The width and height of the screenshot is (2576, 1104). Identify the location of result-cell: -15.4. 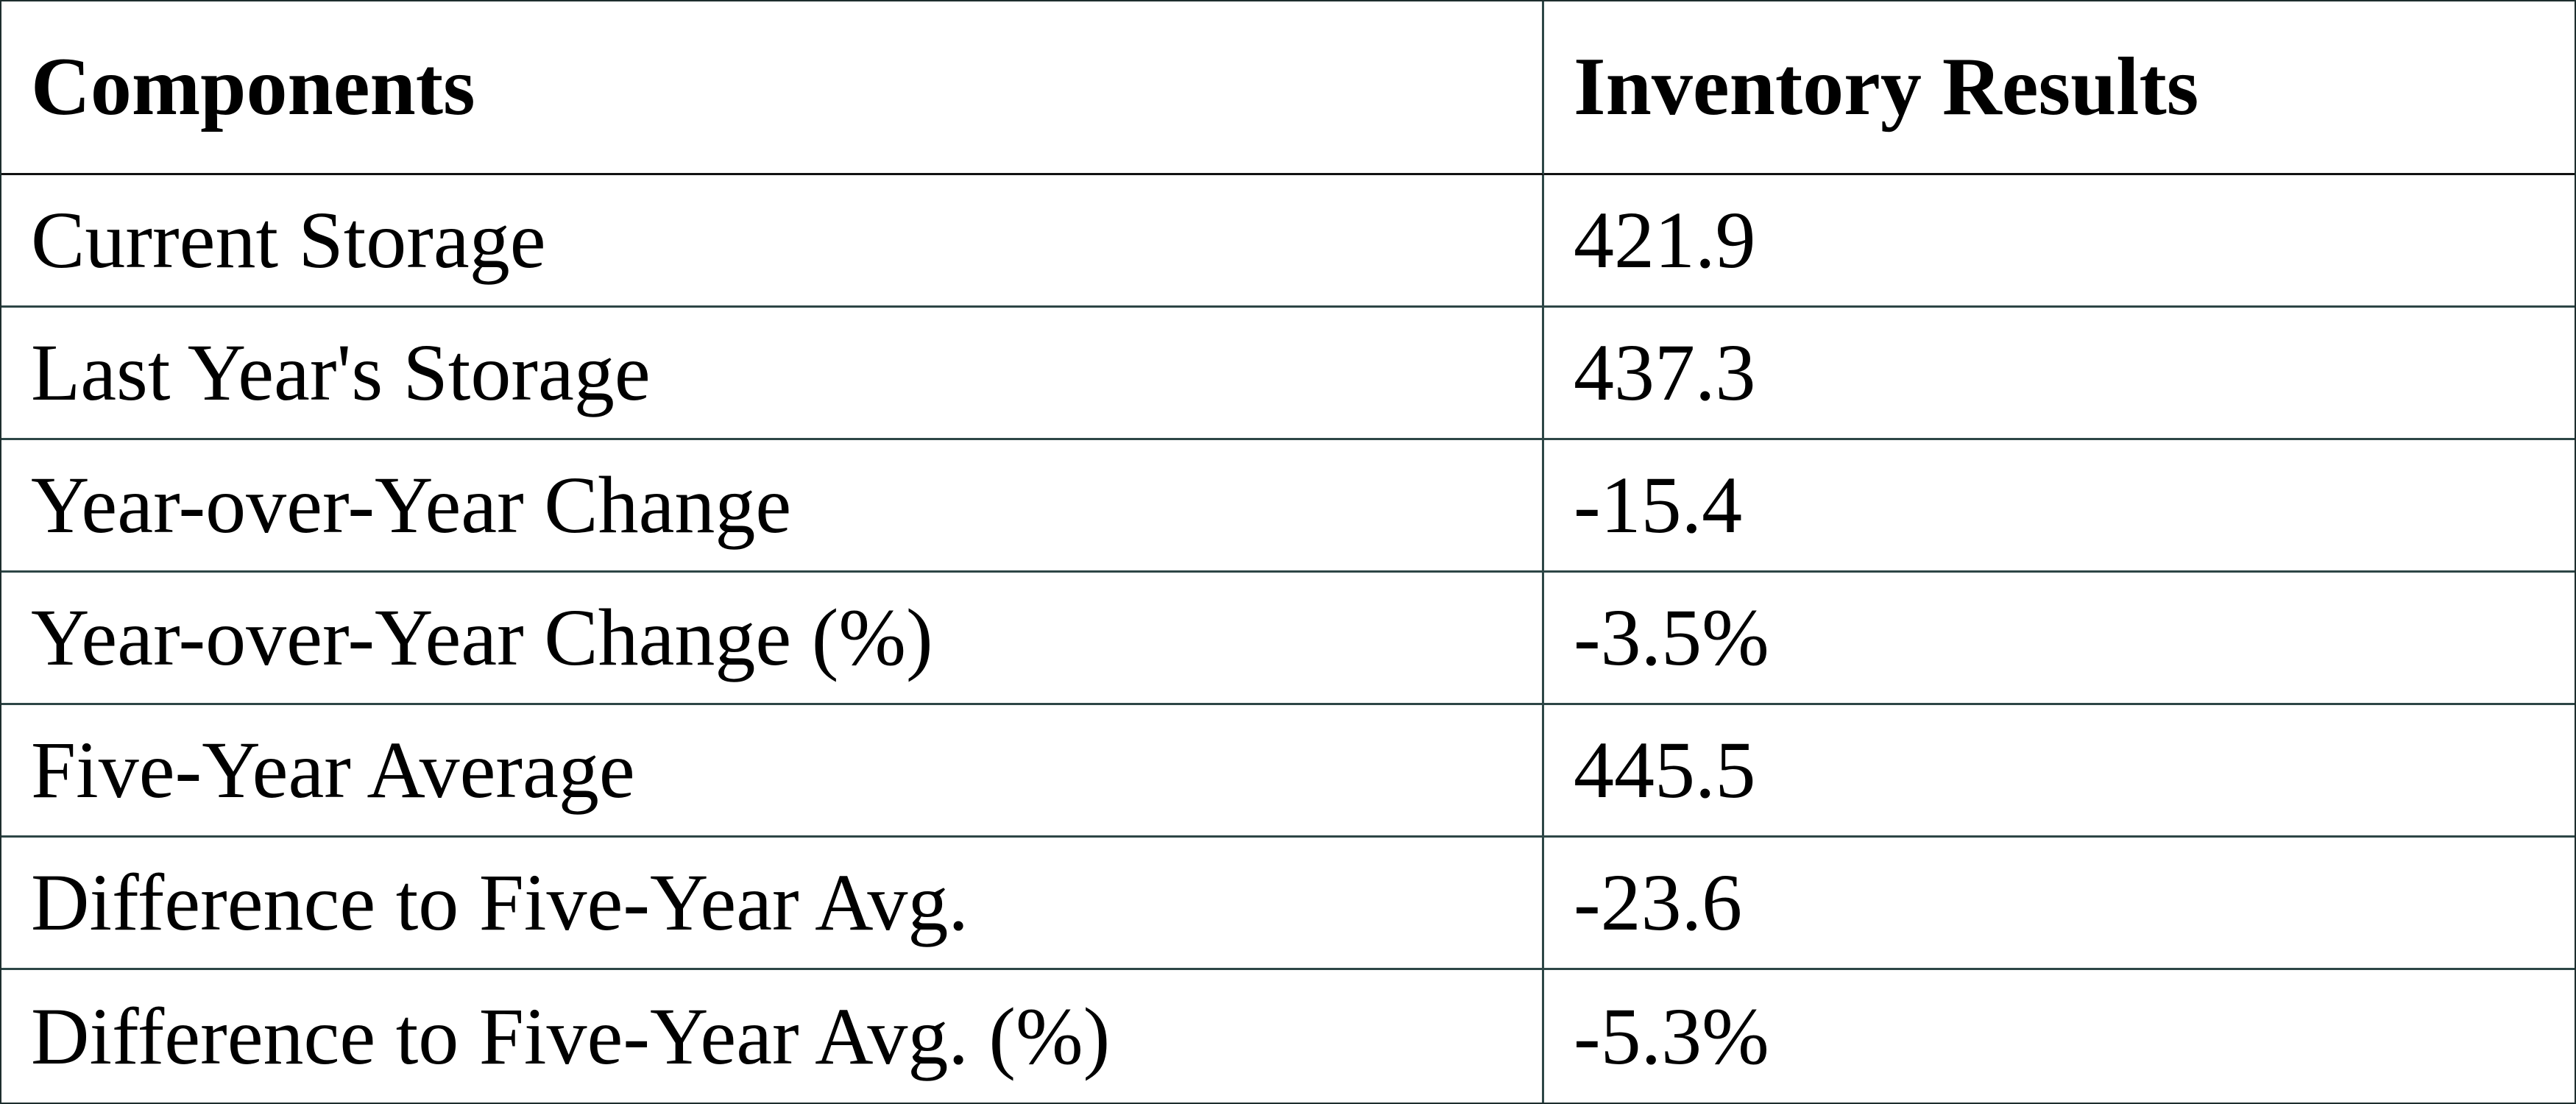
(2059, 506).